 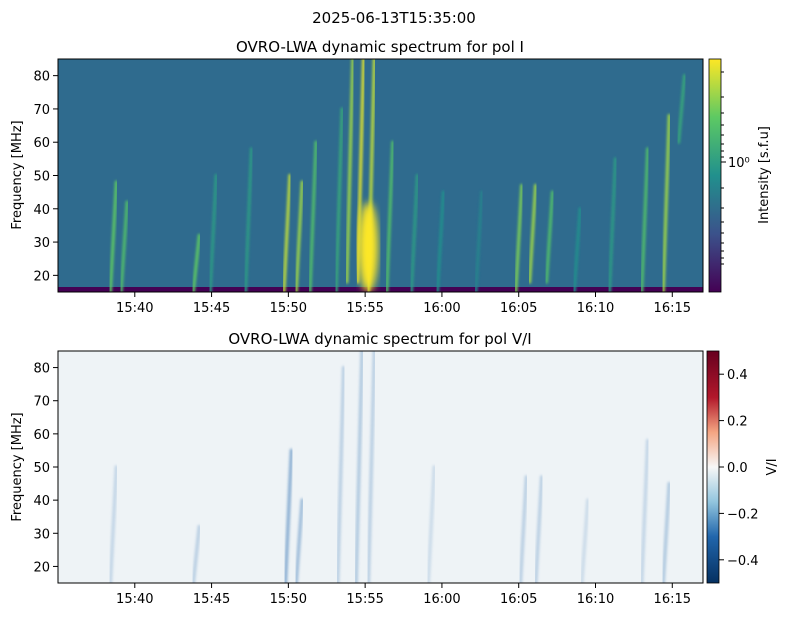 What do you see at coordinates (737, 422) in the screenshot?
I see `colorbar-vi-tick-label: 0.2` at bounding box center [737, 422].